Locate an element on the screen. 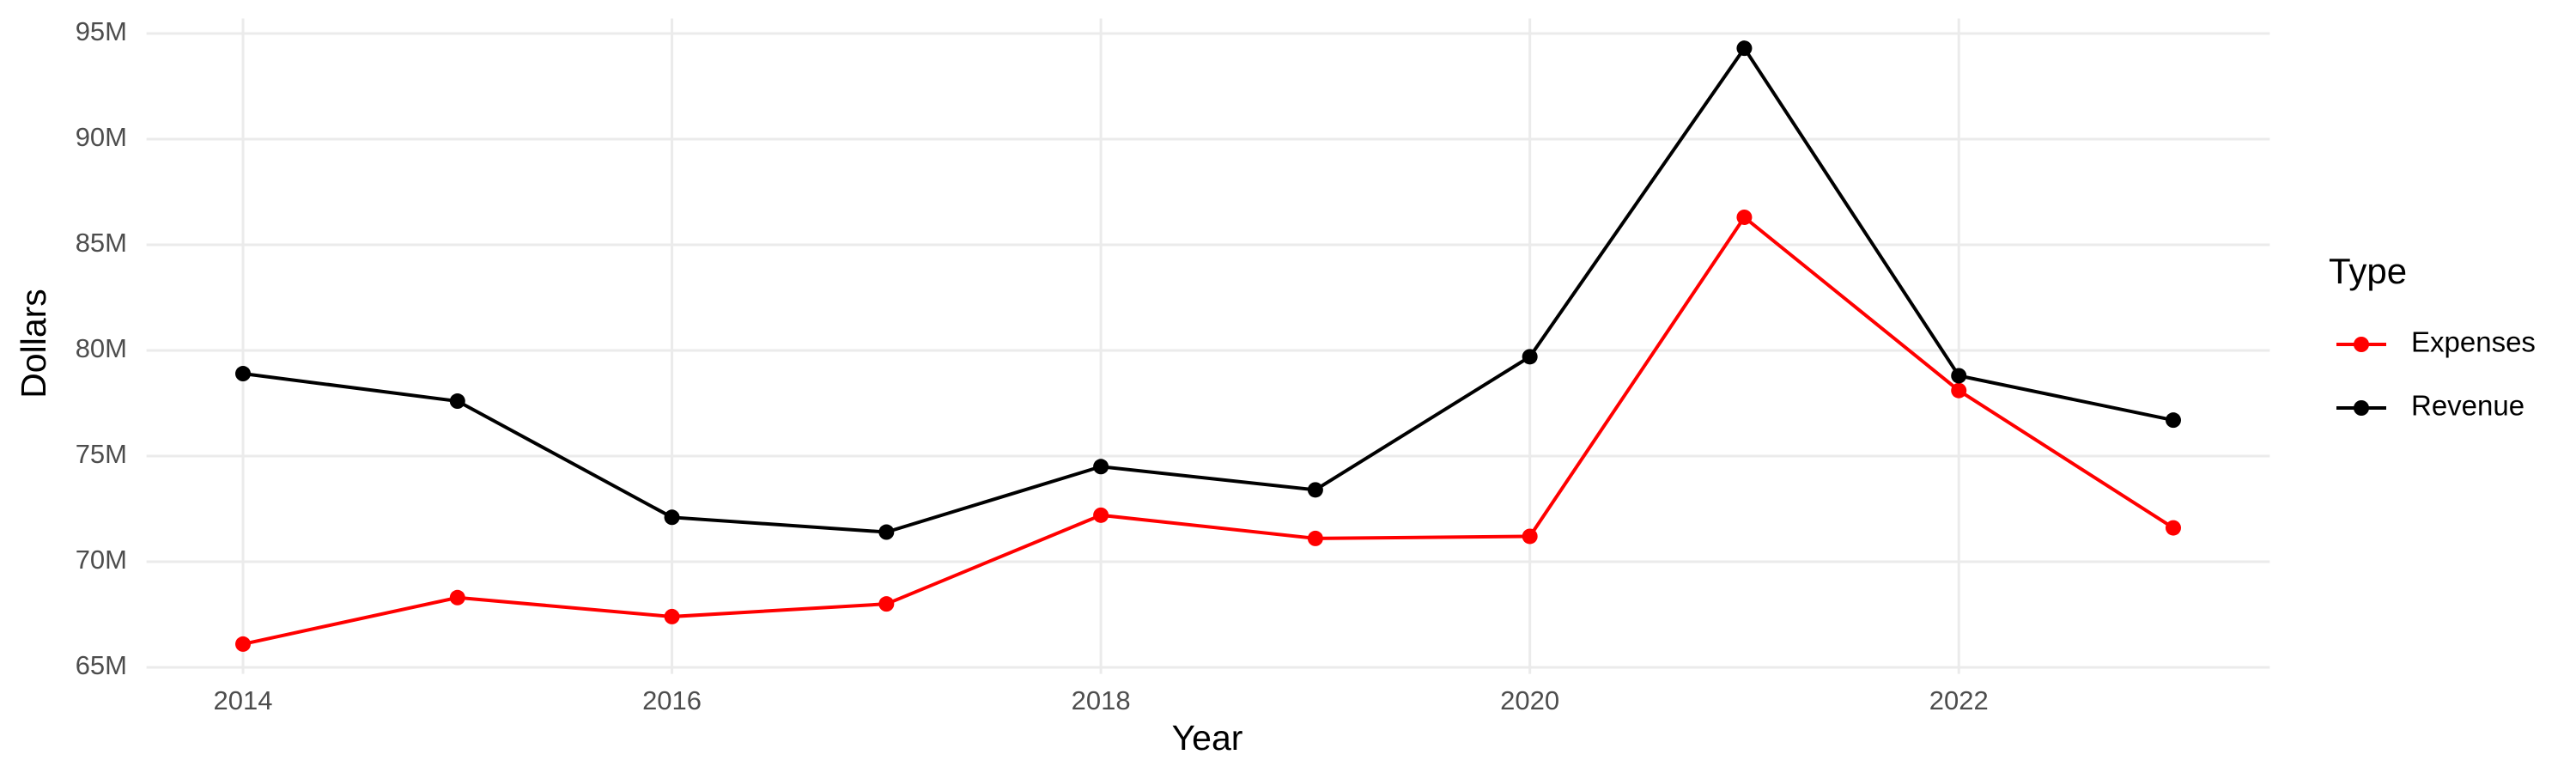 Image resolution: width=2576 pixels, height=773 pixels. y-tick-label: 80M is located at coordinates (101, 348).